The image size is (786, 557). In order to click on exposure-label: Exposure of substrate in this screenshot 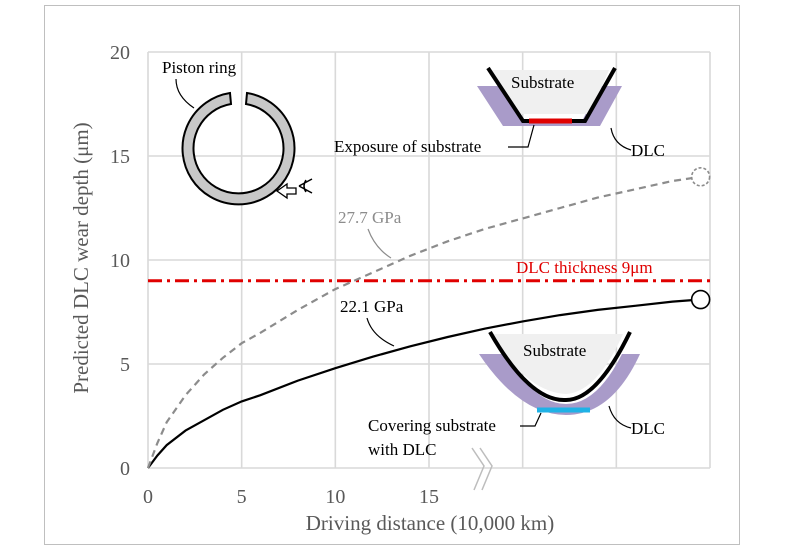, I will do `click(407, 146)`.